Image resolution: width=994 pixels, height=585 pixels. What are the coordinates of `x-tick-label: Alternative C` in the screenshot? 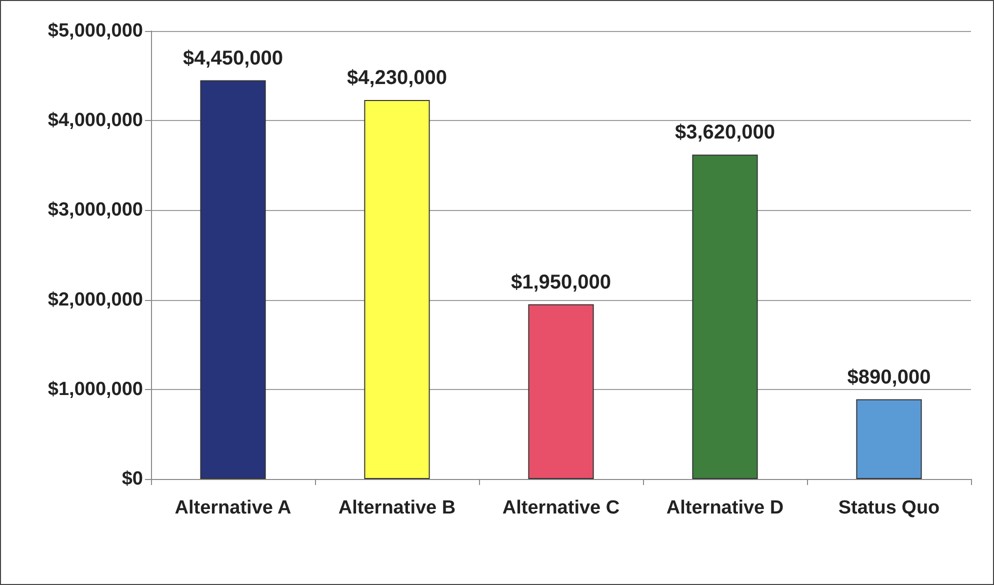 It's located at (561, 508).